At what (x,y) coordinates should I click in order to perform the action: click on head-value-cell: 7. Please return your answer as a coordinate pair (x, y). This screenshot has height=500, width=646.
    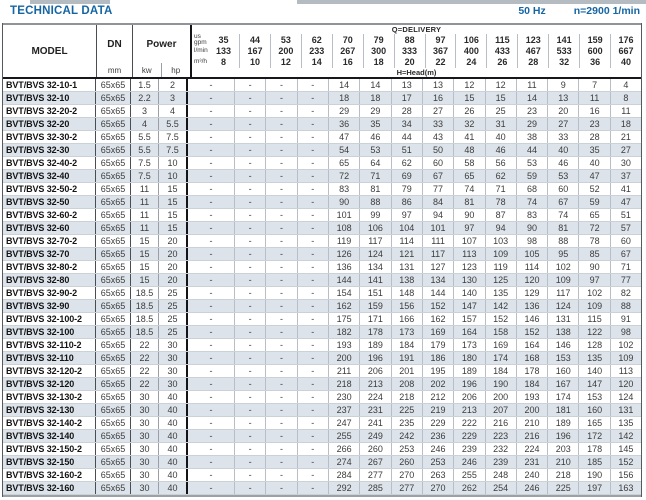
    Looking at the image, I should click on (595, 85).